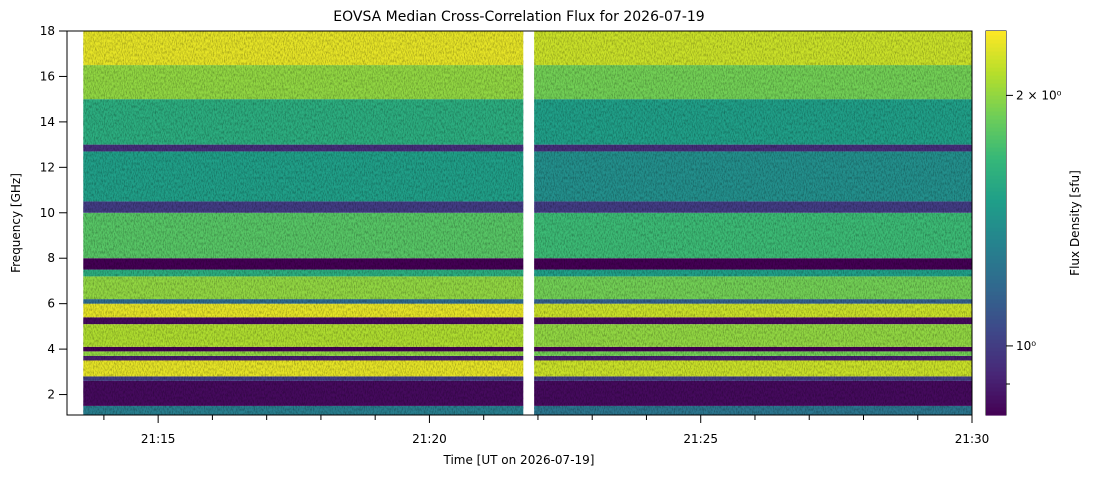 Image resolution: width=1093 pixels, height=481 pixels. I want to click on y-tick-label: 4, so click(51, 349).